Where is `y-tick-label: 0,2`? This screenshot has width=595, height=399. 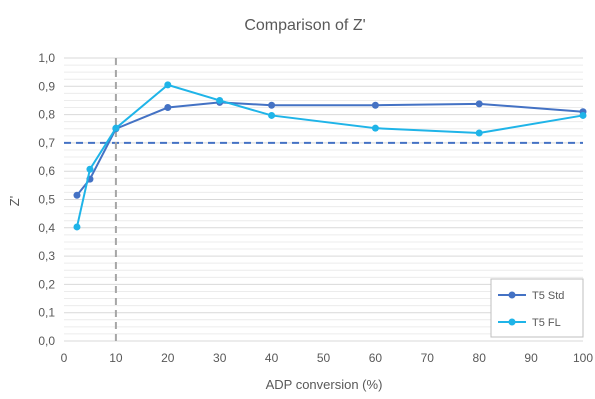 y-tick-label: 0,2 is located at coordinates (46, 284).